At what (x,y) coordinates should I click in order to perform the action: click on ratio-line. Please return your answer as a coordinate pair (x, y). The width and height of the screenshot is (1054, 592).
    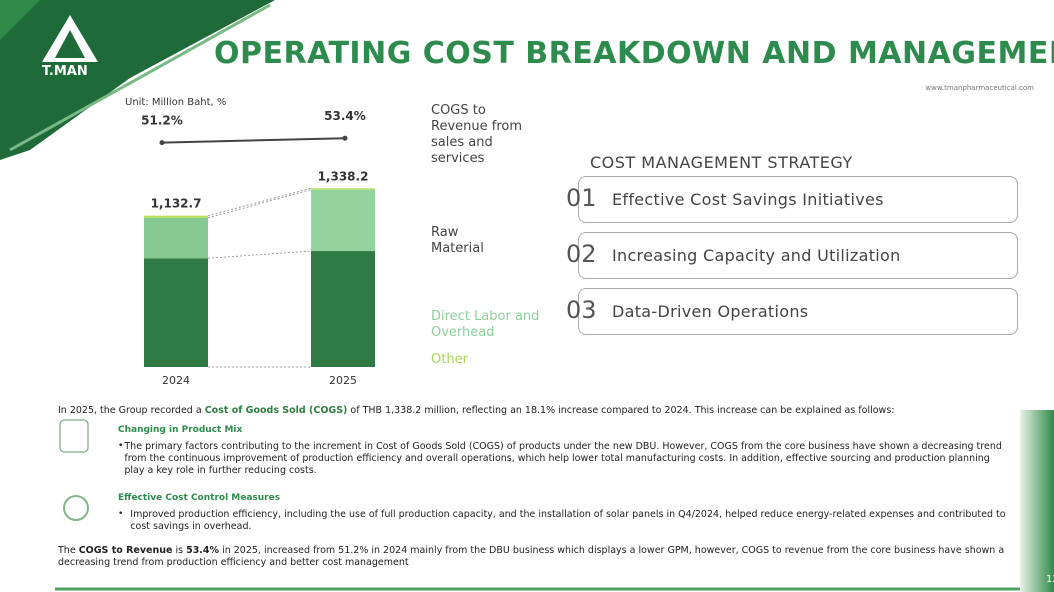
    Looking at the image, I should click on (253, 140).